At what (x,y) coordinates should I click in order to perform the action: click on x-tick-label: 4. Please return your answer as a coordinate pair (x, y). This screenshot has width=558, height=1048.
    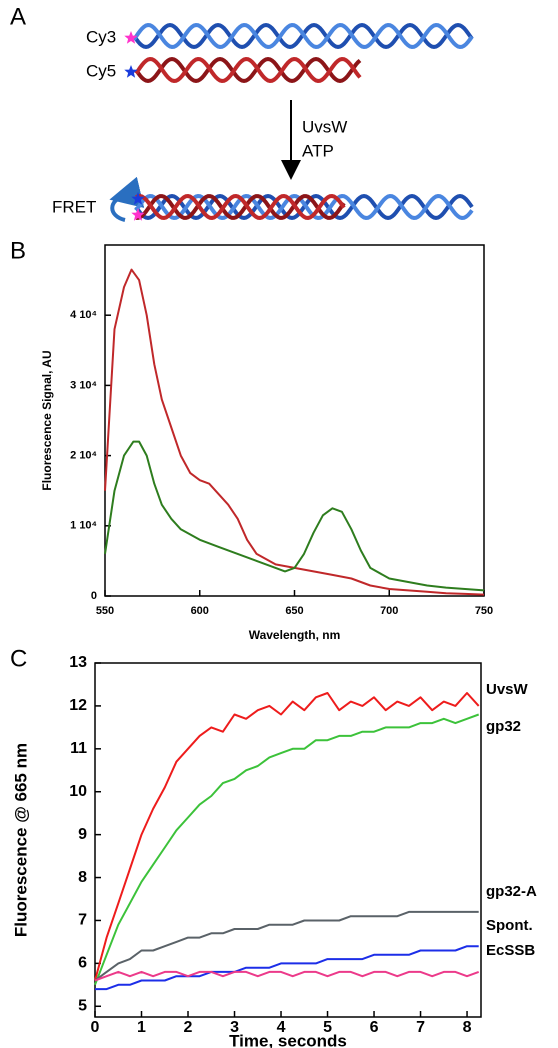
    Looking at the image, I should click on (281, 1027).